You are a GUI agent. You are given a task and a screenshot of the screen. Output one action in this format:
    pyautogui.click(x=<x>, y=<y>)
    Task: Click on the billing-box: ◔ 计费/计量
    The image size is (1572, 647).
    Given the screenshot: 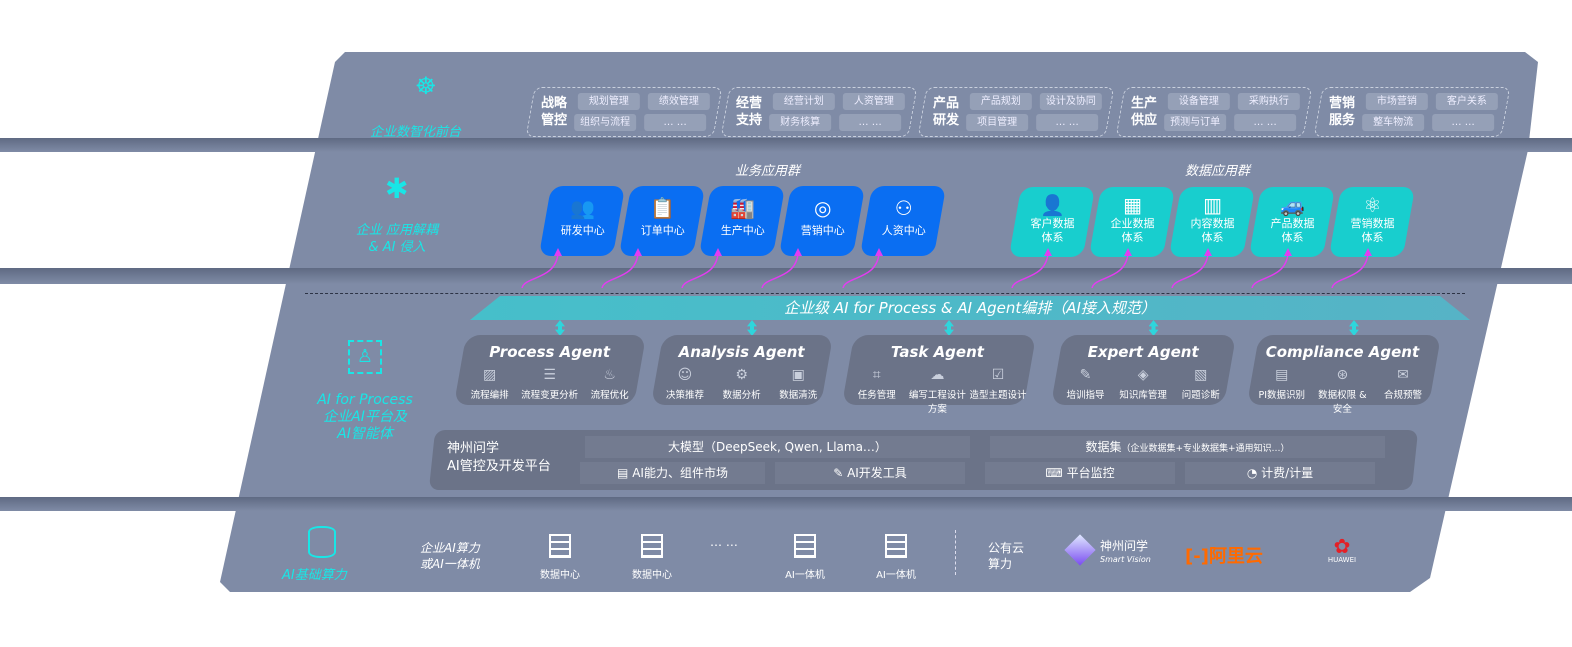 What is the action you would take?
    pyautogui.click(x=1280, y=473)
    